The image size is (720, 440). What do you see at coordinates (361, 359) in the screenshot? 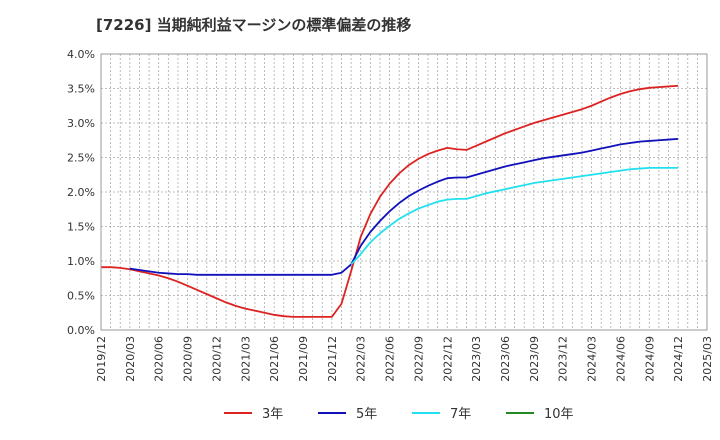
I see `x-tick-label: 2022/03` at bounding box center [361, 359].